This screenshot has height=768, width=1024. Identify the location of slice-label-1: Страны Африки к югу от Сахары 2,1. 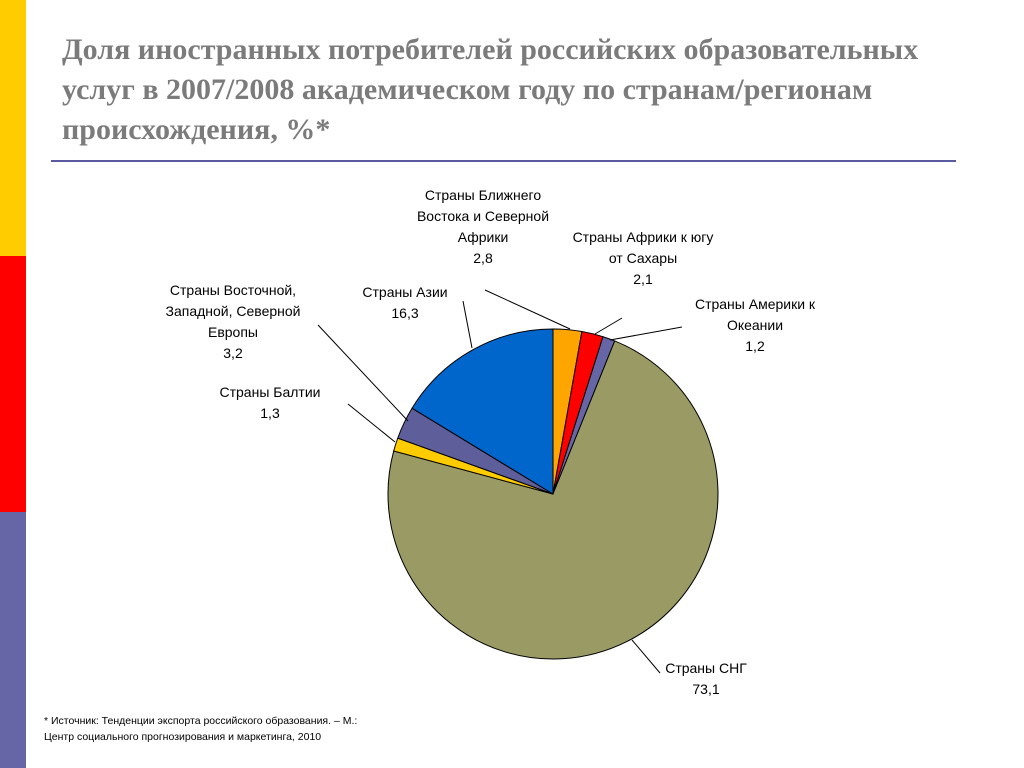
(643, 258).